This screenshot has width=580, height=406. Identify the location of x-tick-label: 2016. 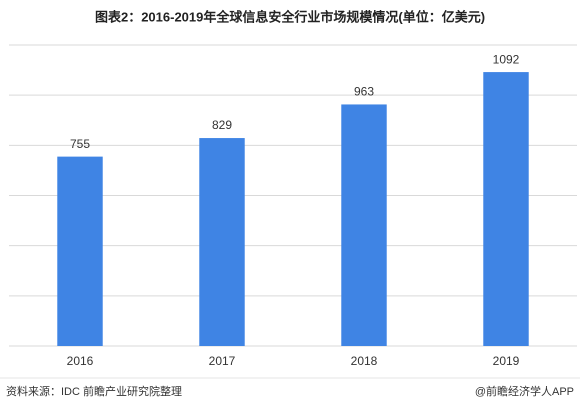
(80, 361).